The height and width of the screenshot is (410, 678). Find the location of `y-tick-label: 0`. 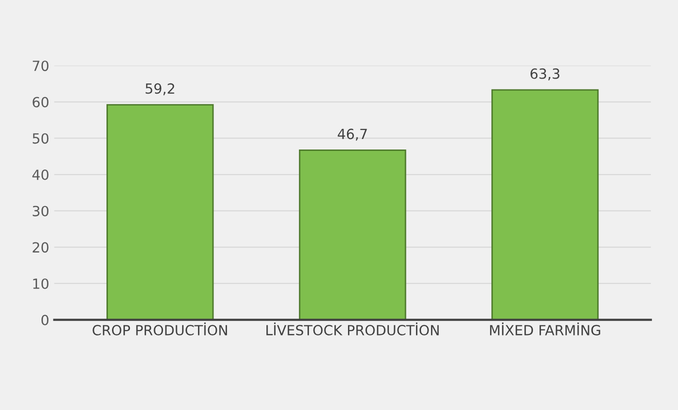

y-tick-label: 0 is located at coordinates (44, 320).